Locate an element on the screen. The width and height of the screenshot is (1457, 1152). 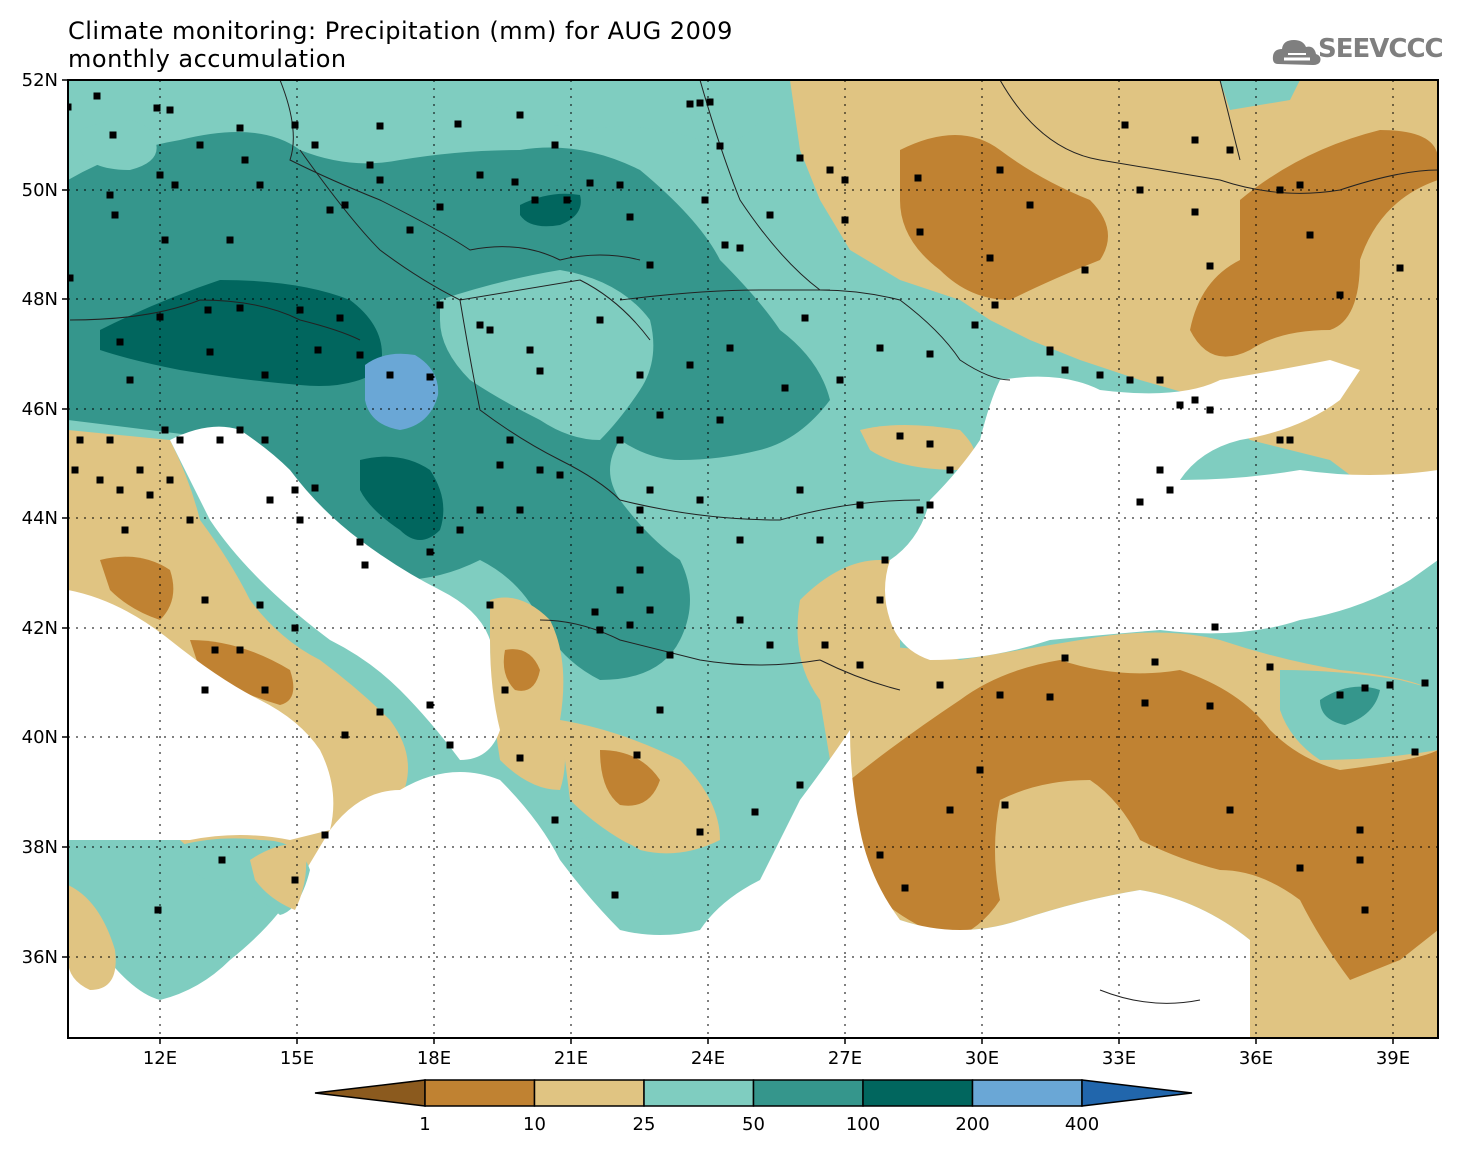
lat-label: 44N is located at coordinates (40, 518).